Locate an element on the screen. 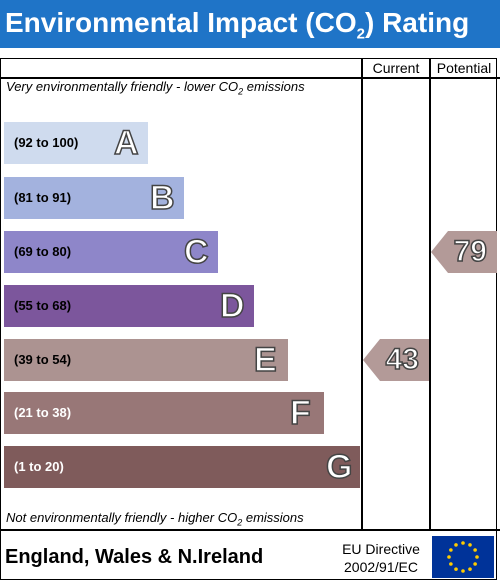 The width and height of the screenshot is (500, 583). band-bar-e is located at coordinates (146, 360).